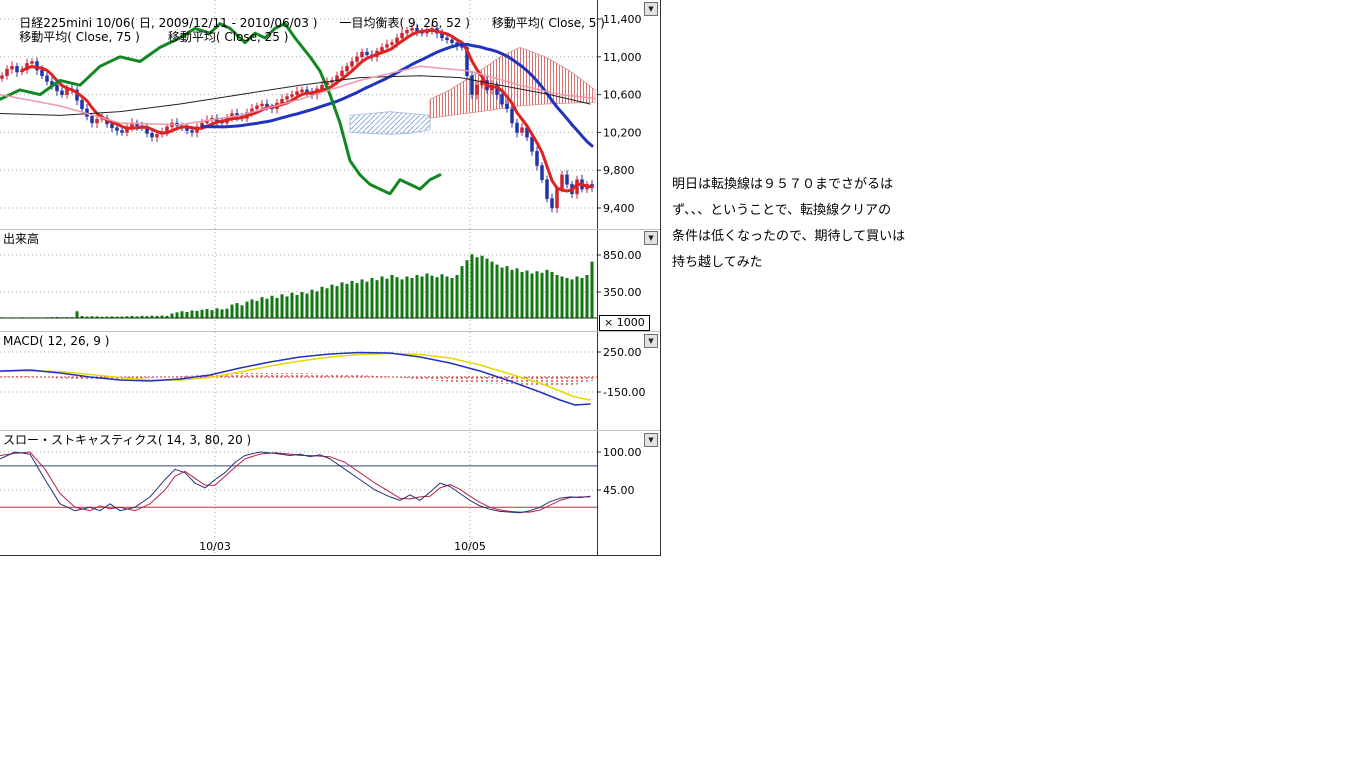  I want to click on ma25-label: 移動平均( Close, 25 ), so click(228, 37).